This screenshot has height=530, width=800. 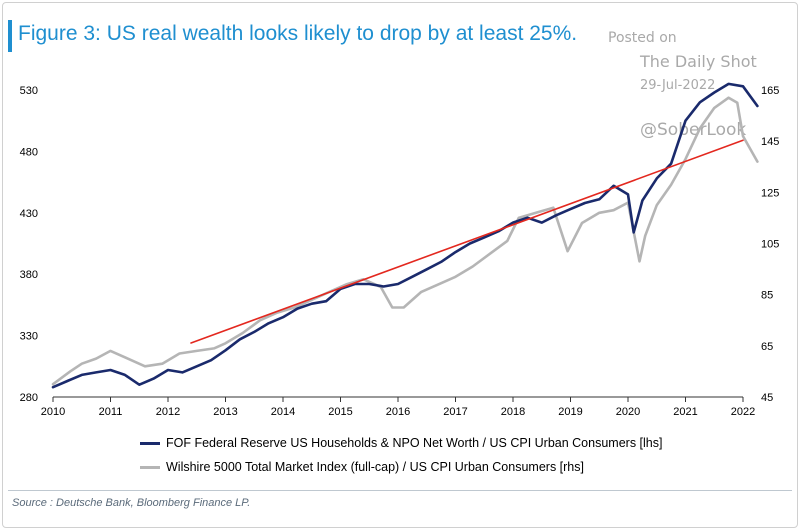 I want to click on x-tick-label: 2014, so click(x=283, y=412).